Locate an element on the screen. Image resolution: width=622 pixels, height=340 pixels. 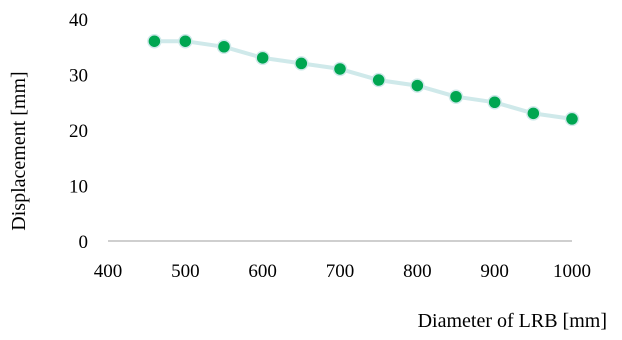
y-tick-label: 10 is located at coordinates (78, 187).